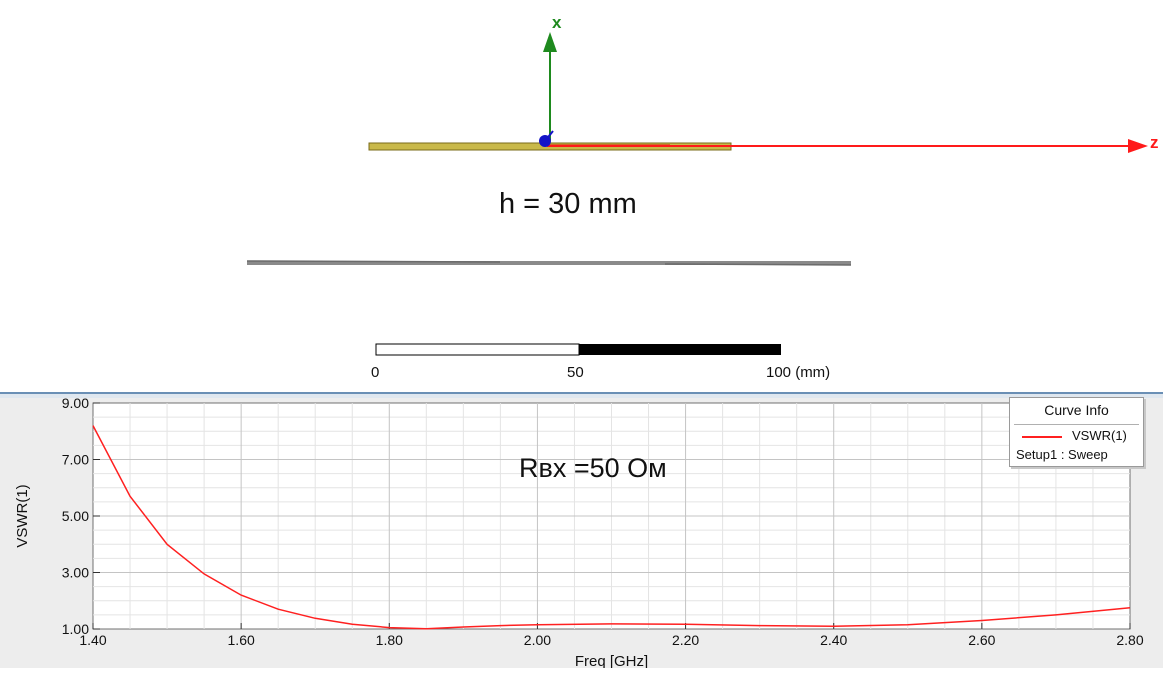  What do you see at coordinates (75, 629) in the screenshot?
I see `y-tick-label: 1.00` at bounding box center [75, 629].